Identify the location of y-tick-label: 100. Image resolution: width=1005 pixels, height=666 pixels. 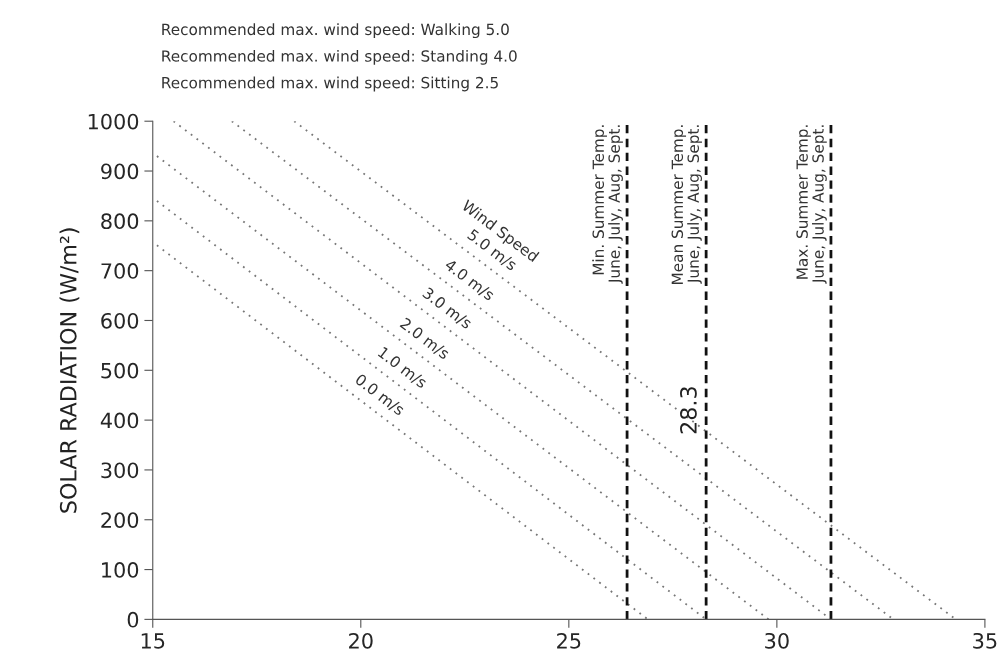
(120, 570).